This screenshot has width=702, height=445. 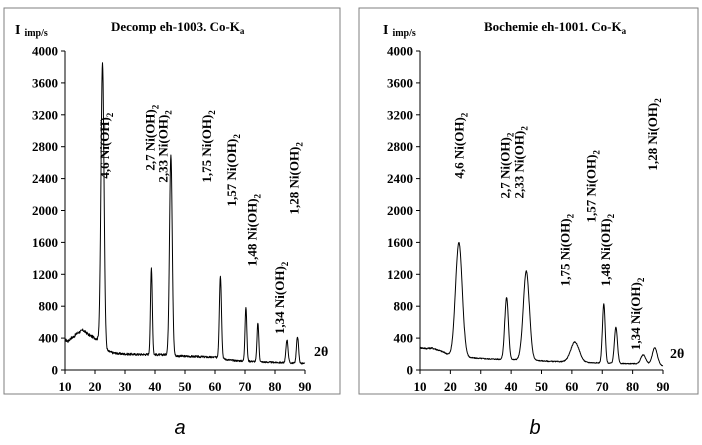 I want to click on panel-a-peak-label: 4,6 Ni(OH)2, so click(x=106, y=145).